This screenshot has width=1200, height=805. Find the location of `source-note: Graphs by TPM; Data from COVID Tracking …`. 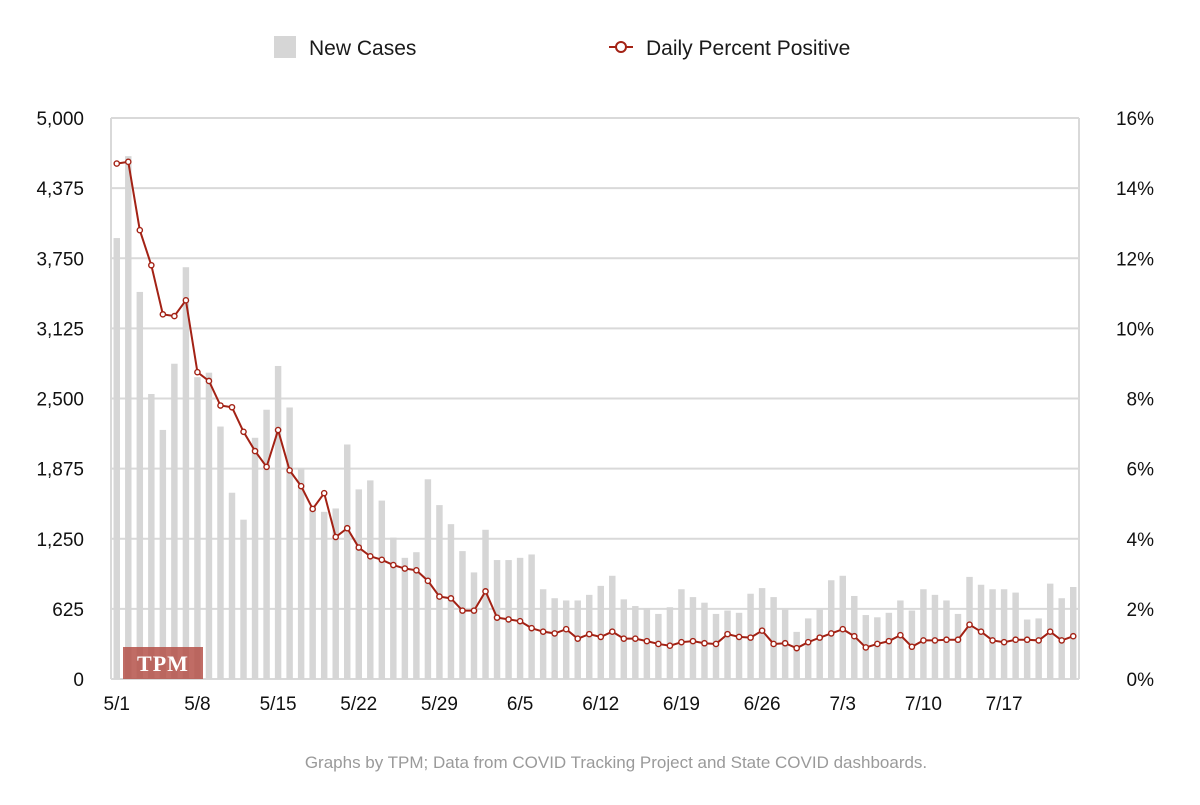

source-note: Graphs by TPM; Data from COVID Tracking … is located at coordinates (616, 762).